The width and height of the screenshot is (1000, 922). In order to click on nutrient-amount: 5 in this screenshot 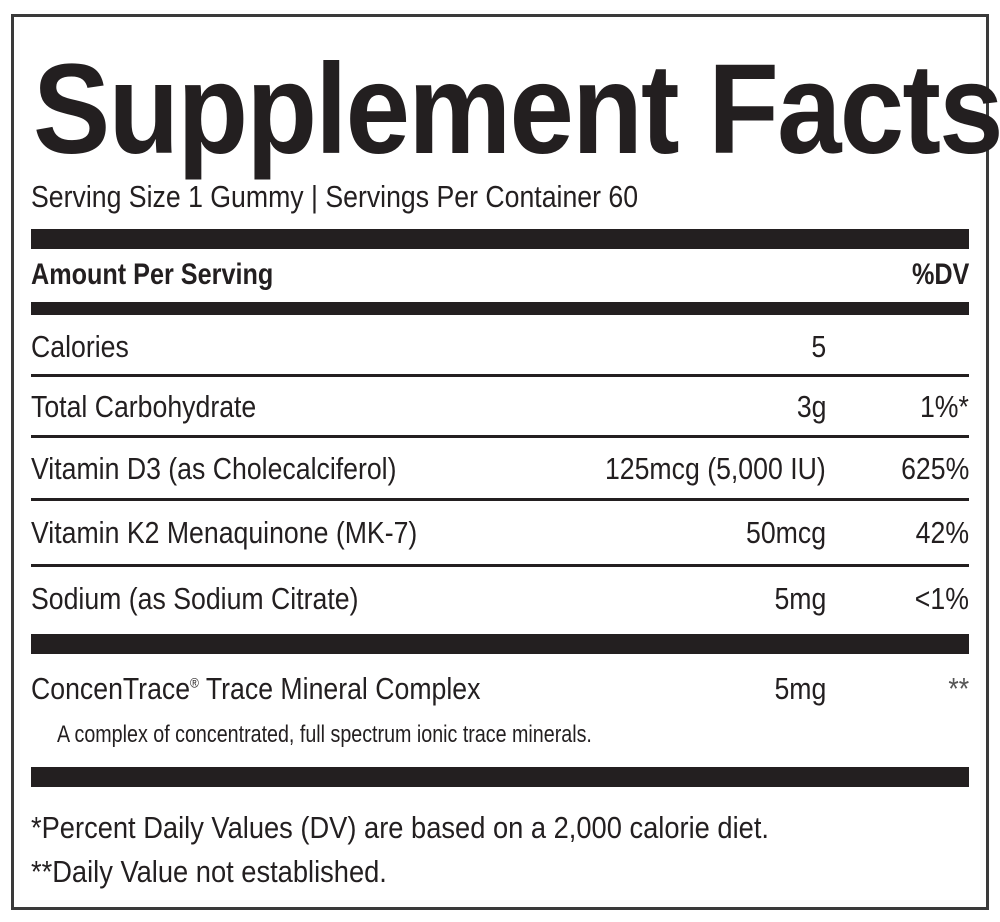, I will do `click(818, 346)`.